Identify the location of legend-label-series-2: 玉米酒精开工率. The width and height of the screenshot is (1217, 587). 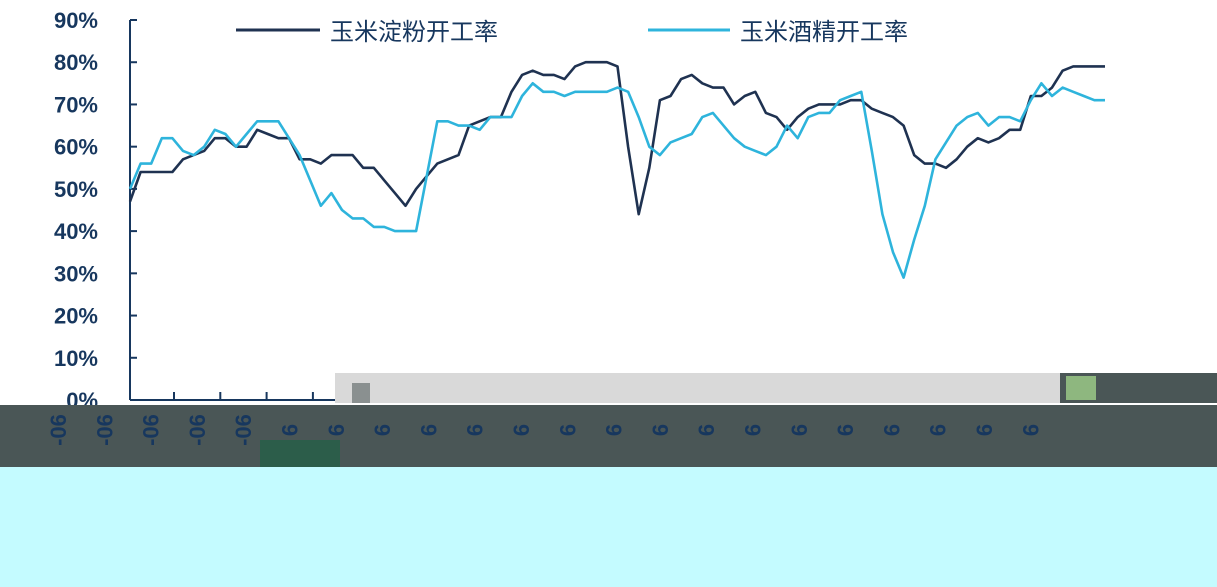
(824, 32).